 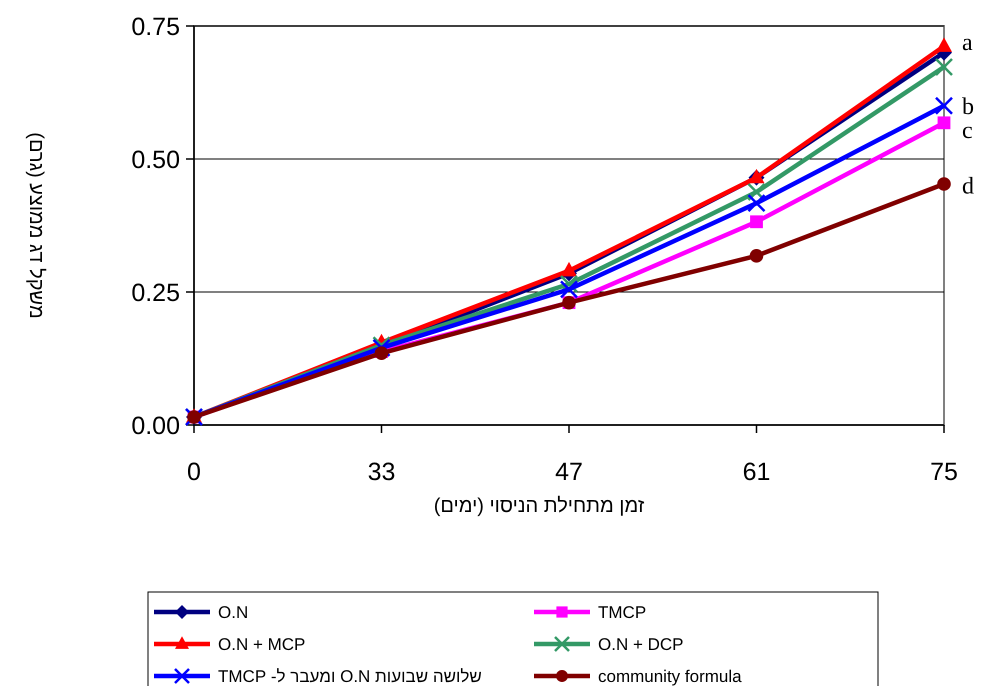 What do you see at coordinates (756, 472) in the screenshot?
I see `x-tick-label: 61` at bounding box center [756, 472].